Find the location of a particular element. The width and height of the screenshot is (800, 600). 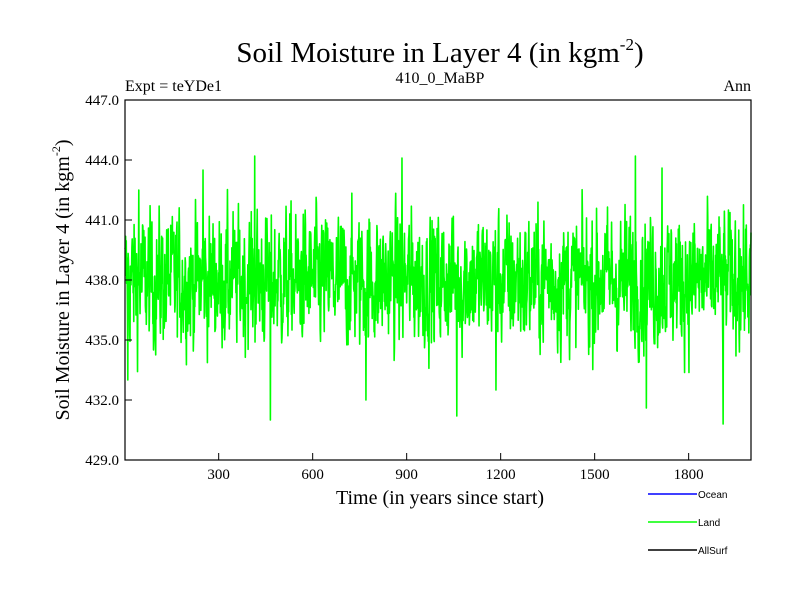

x-tick-label: 1800 is located at coordinates (689, 475).